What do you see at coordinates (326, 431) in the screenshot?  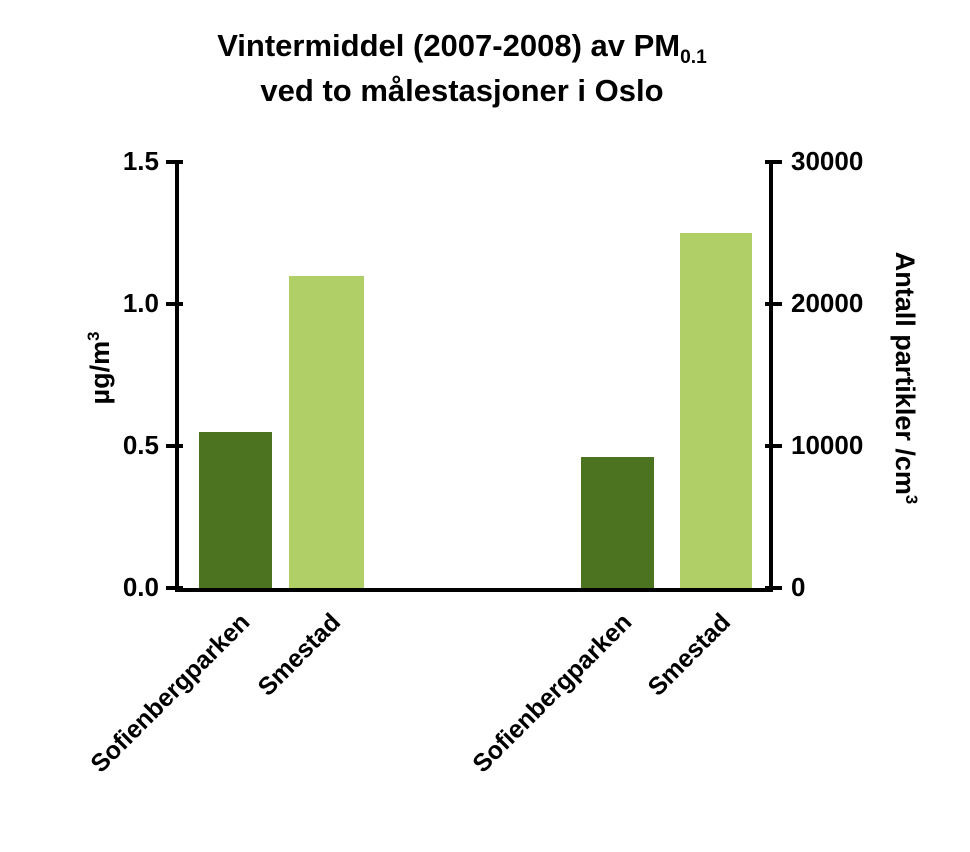 I see `bar-smestad-left` at bounding box center [326, 431].